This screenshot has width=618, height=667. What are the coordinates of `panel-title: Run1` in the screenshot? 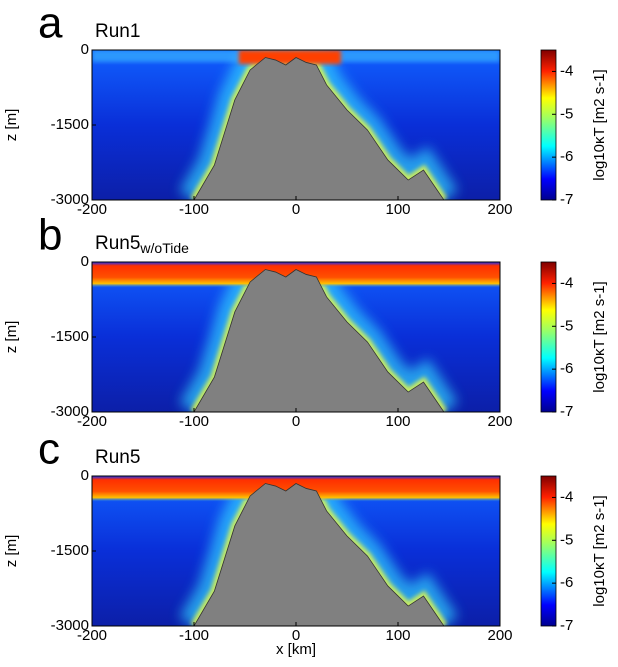 It's located at (117, 31).